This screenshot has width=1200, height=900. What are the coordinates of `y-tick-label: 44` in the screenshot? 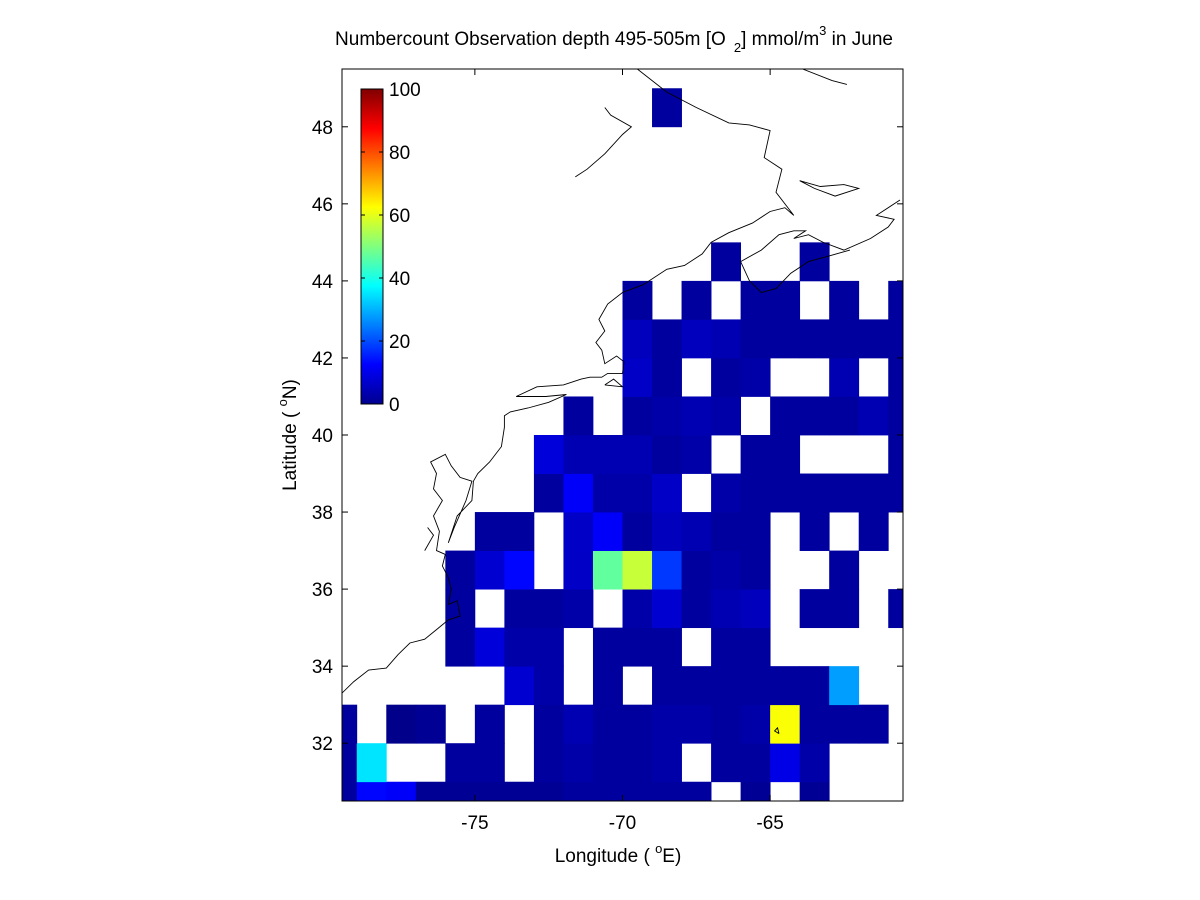 It's located at (323, 282).